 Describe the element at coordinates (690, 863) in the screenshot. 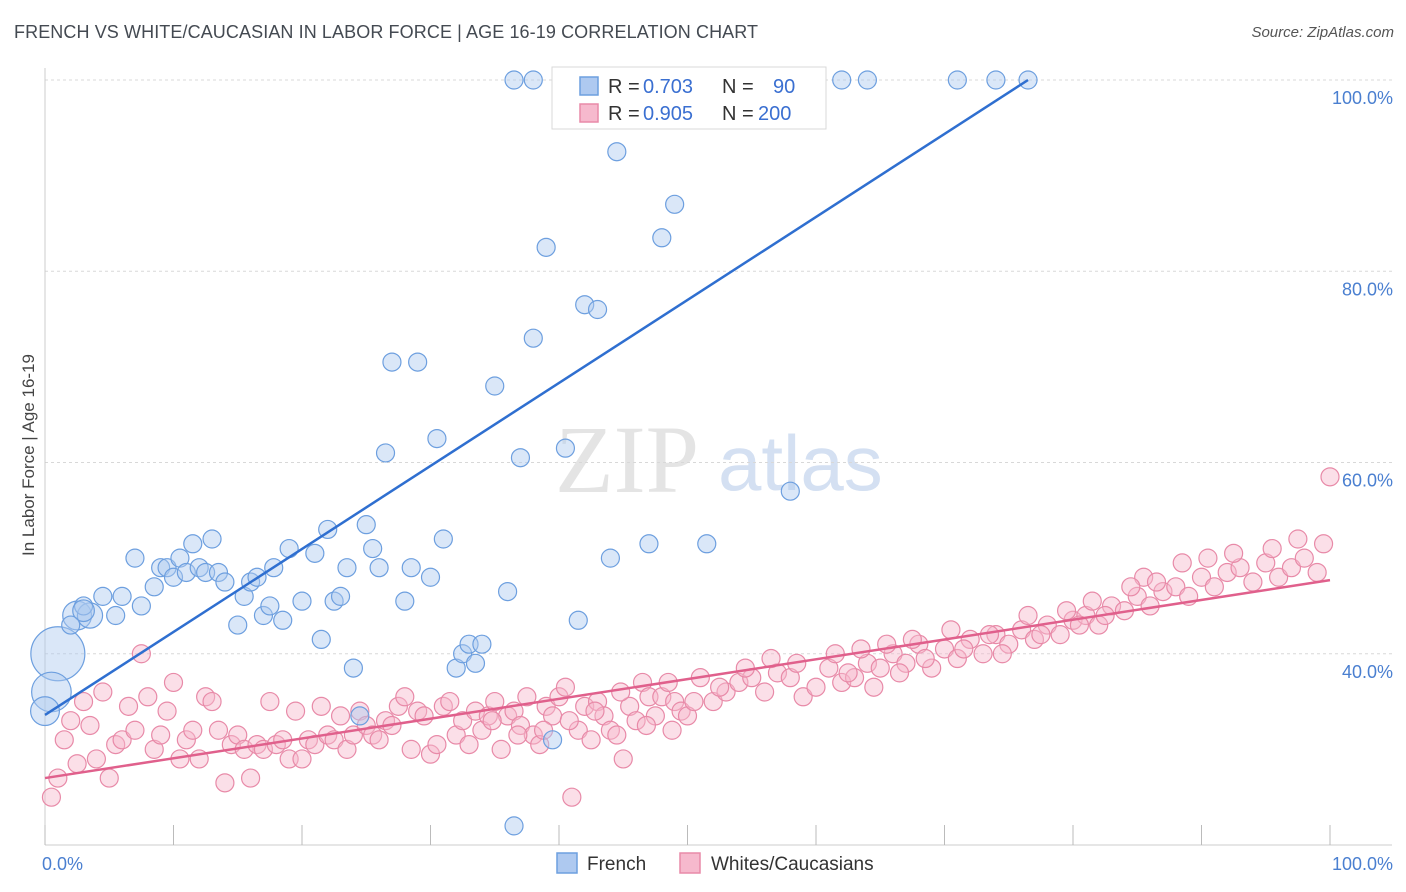

I see `bottom-legend-swatch-white` at that location.